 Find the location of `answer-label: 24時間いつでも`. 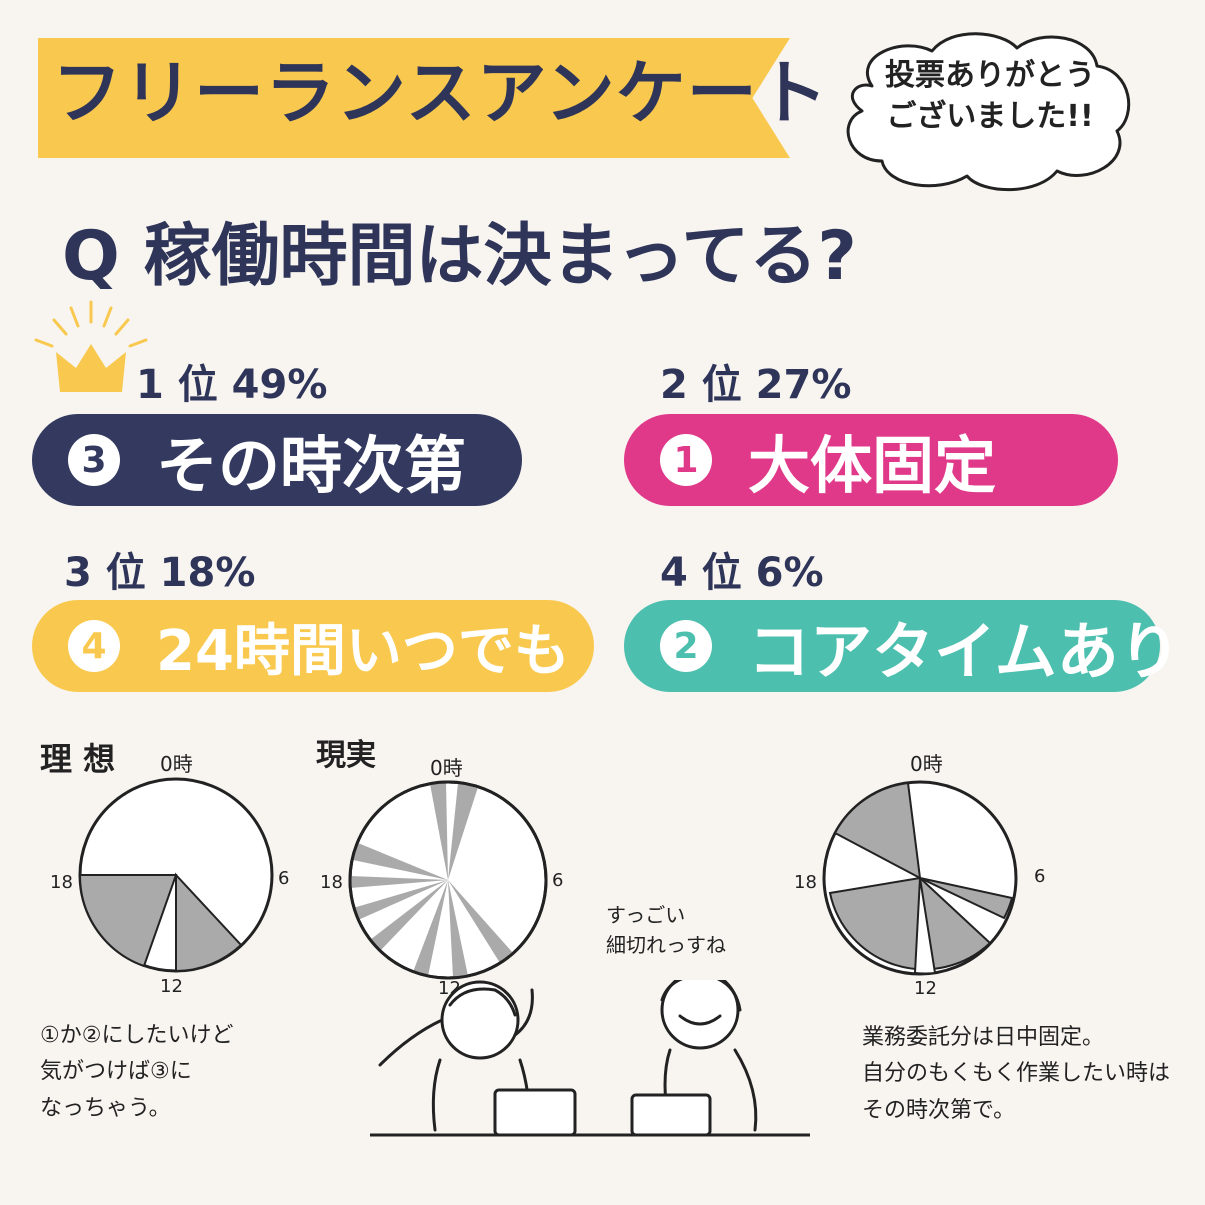

answer-label: 24時間いつでも is located at coordinates (363, 651).